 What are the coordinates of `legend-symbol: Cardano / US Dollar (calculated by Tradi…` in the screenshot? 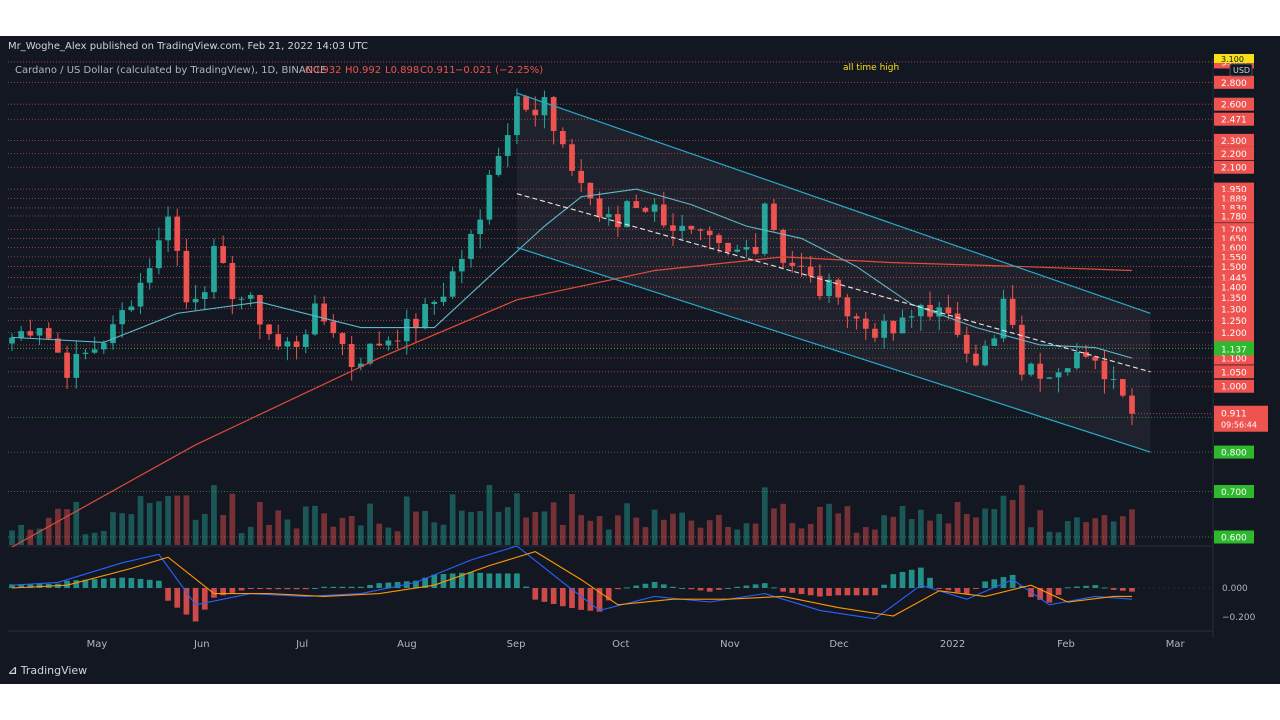 It's located at (170, 70).